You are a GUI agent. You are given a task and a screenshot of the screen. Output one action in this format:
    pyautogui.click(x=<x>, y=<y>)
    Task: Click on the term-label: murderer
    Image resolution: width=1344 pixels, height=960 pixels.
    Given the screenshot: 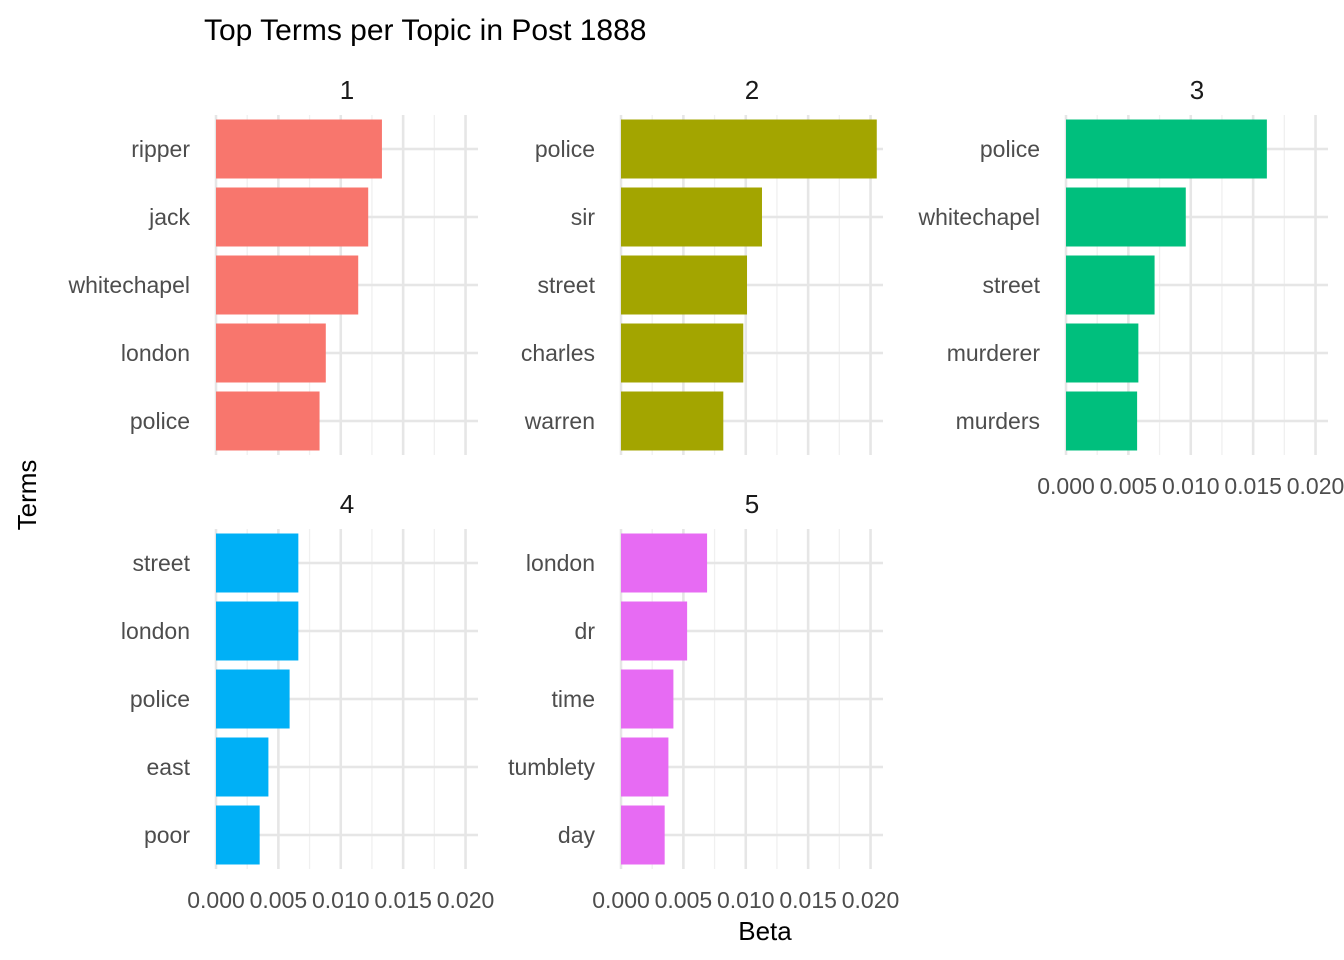 What is the action you would take?
    pyautogui.click(x=994, y=353)
    